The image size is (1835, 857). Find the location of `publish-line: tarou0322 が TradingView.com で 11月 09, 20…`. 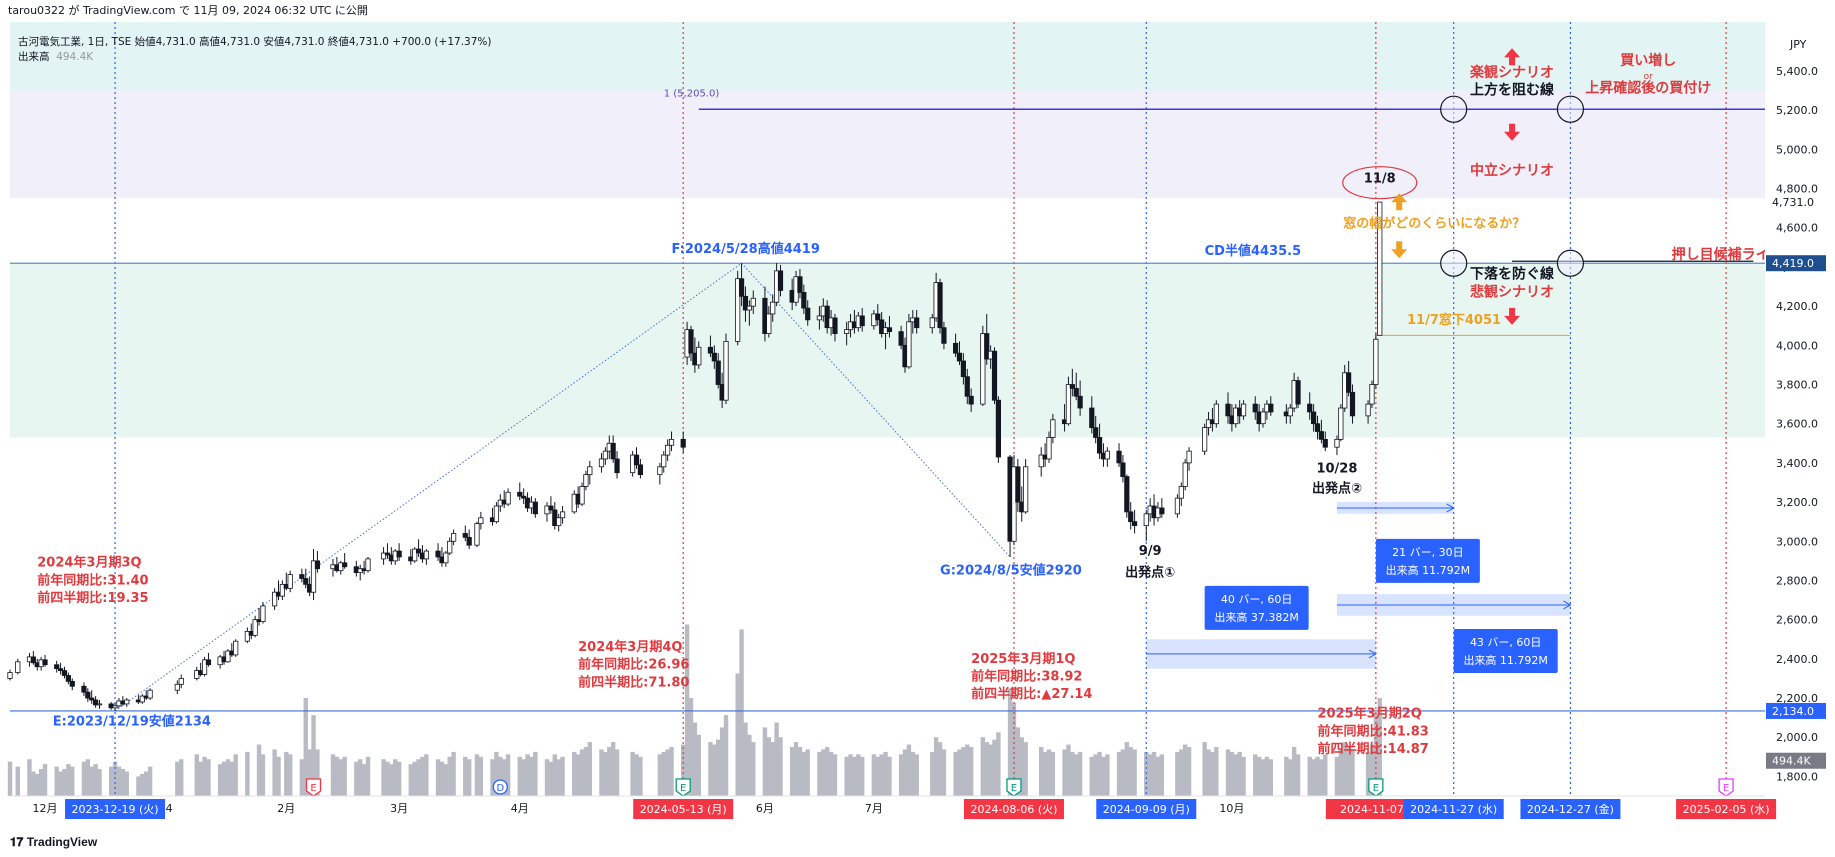

publish-line: tarou0322 が TradingView.com で 11月 09, 20… is located at coordinates (188, 10).